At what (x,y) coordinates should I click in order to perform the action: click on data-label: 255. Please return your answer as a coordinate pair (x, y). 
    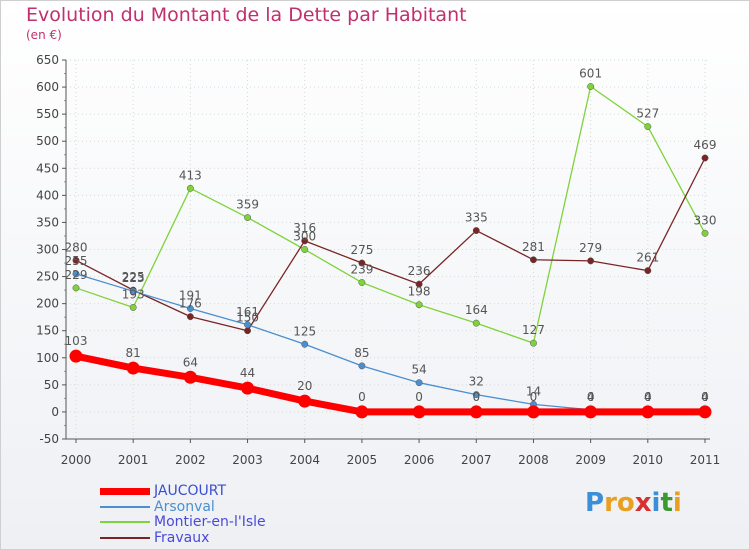
    Looking at the image, I should click on (76, 261).